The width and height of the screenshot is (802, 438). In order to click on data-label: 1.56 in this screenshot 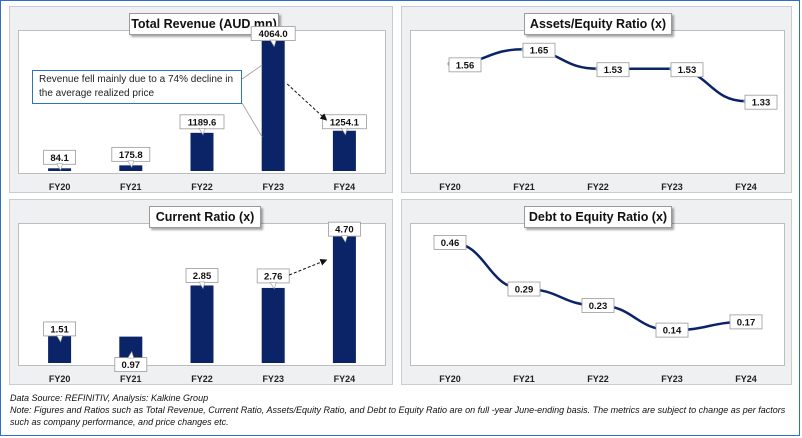, I will do `click(465, 65)`.